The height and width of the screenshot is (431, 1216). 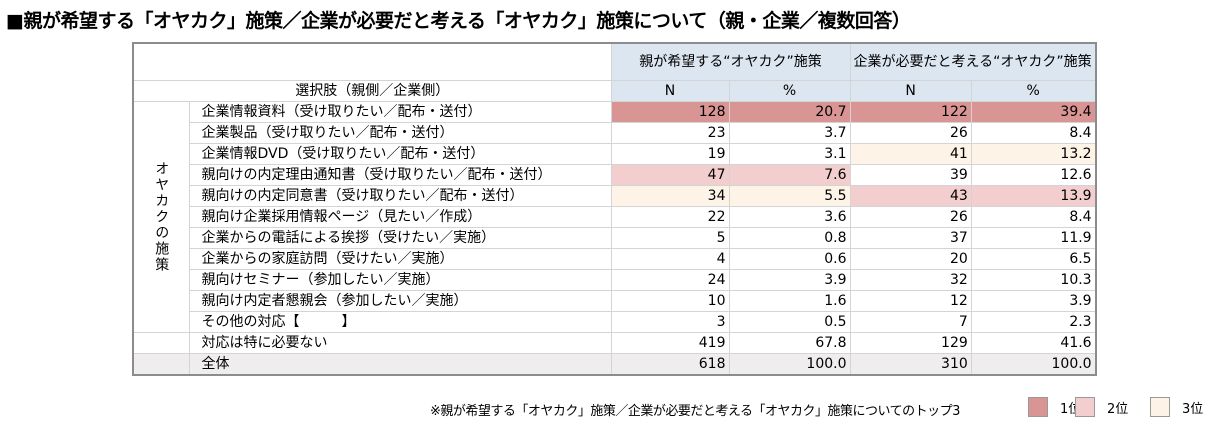 I want to click on table-row: 親向け企業採用情報ページ（見たい／作成） 22 3.6 26 8.4, so click(x=615, y=217).